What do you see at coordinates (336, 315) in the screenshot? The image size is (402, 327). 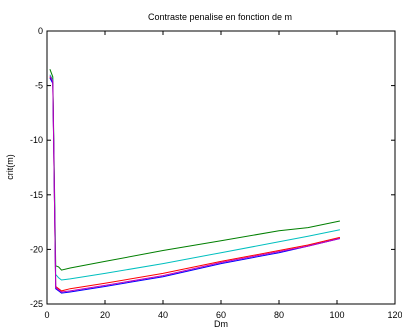 I see `x-tick-label: 100` at bounding box center [336, 315].